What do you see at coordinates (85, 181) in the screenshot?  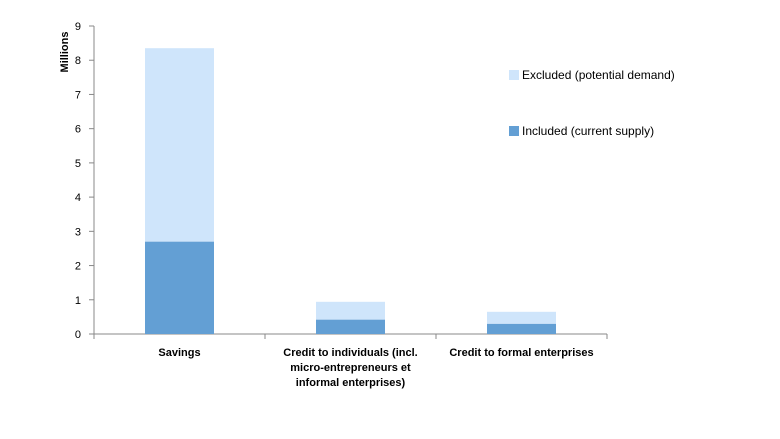 I see `y-axis: 0 1 2 3 4 5 6 7 8 9` at bounding box center [85, 181].